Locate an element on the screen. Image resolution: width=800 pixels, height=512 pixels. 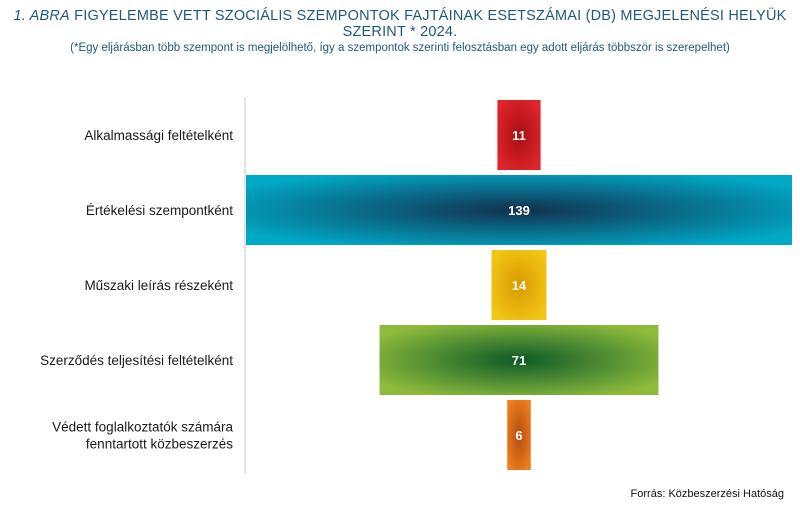
category-label-3: Szerződés teljesítési feltételként is located at coordinates (136, 360).